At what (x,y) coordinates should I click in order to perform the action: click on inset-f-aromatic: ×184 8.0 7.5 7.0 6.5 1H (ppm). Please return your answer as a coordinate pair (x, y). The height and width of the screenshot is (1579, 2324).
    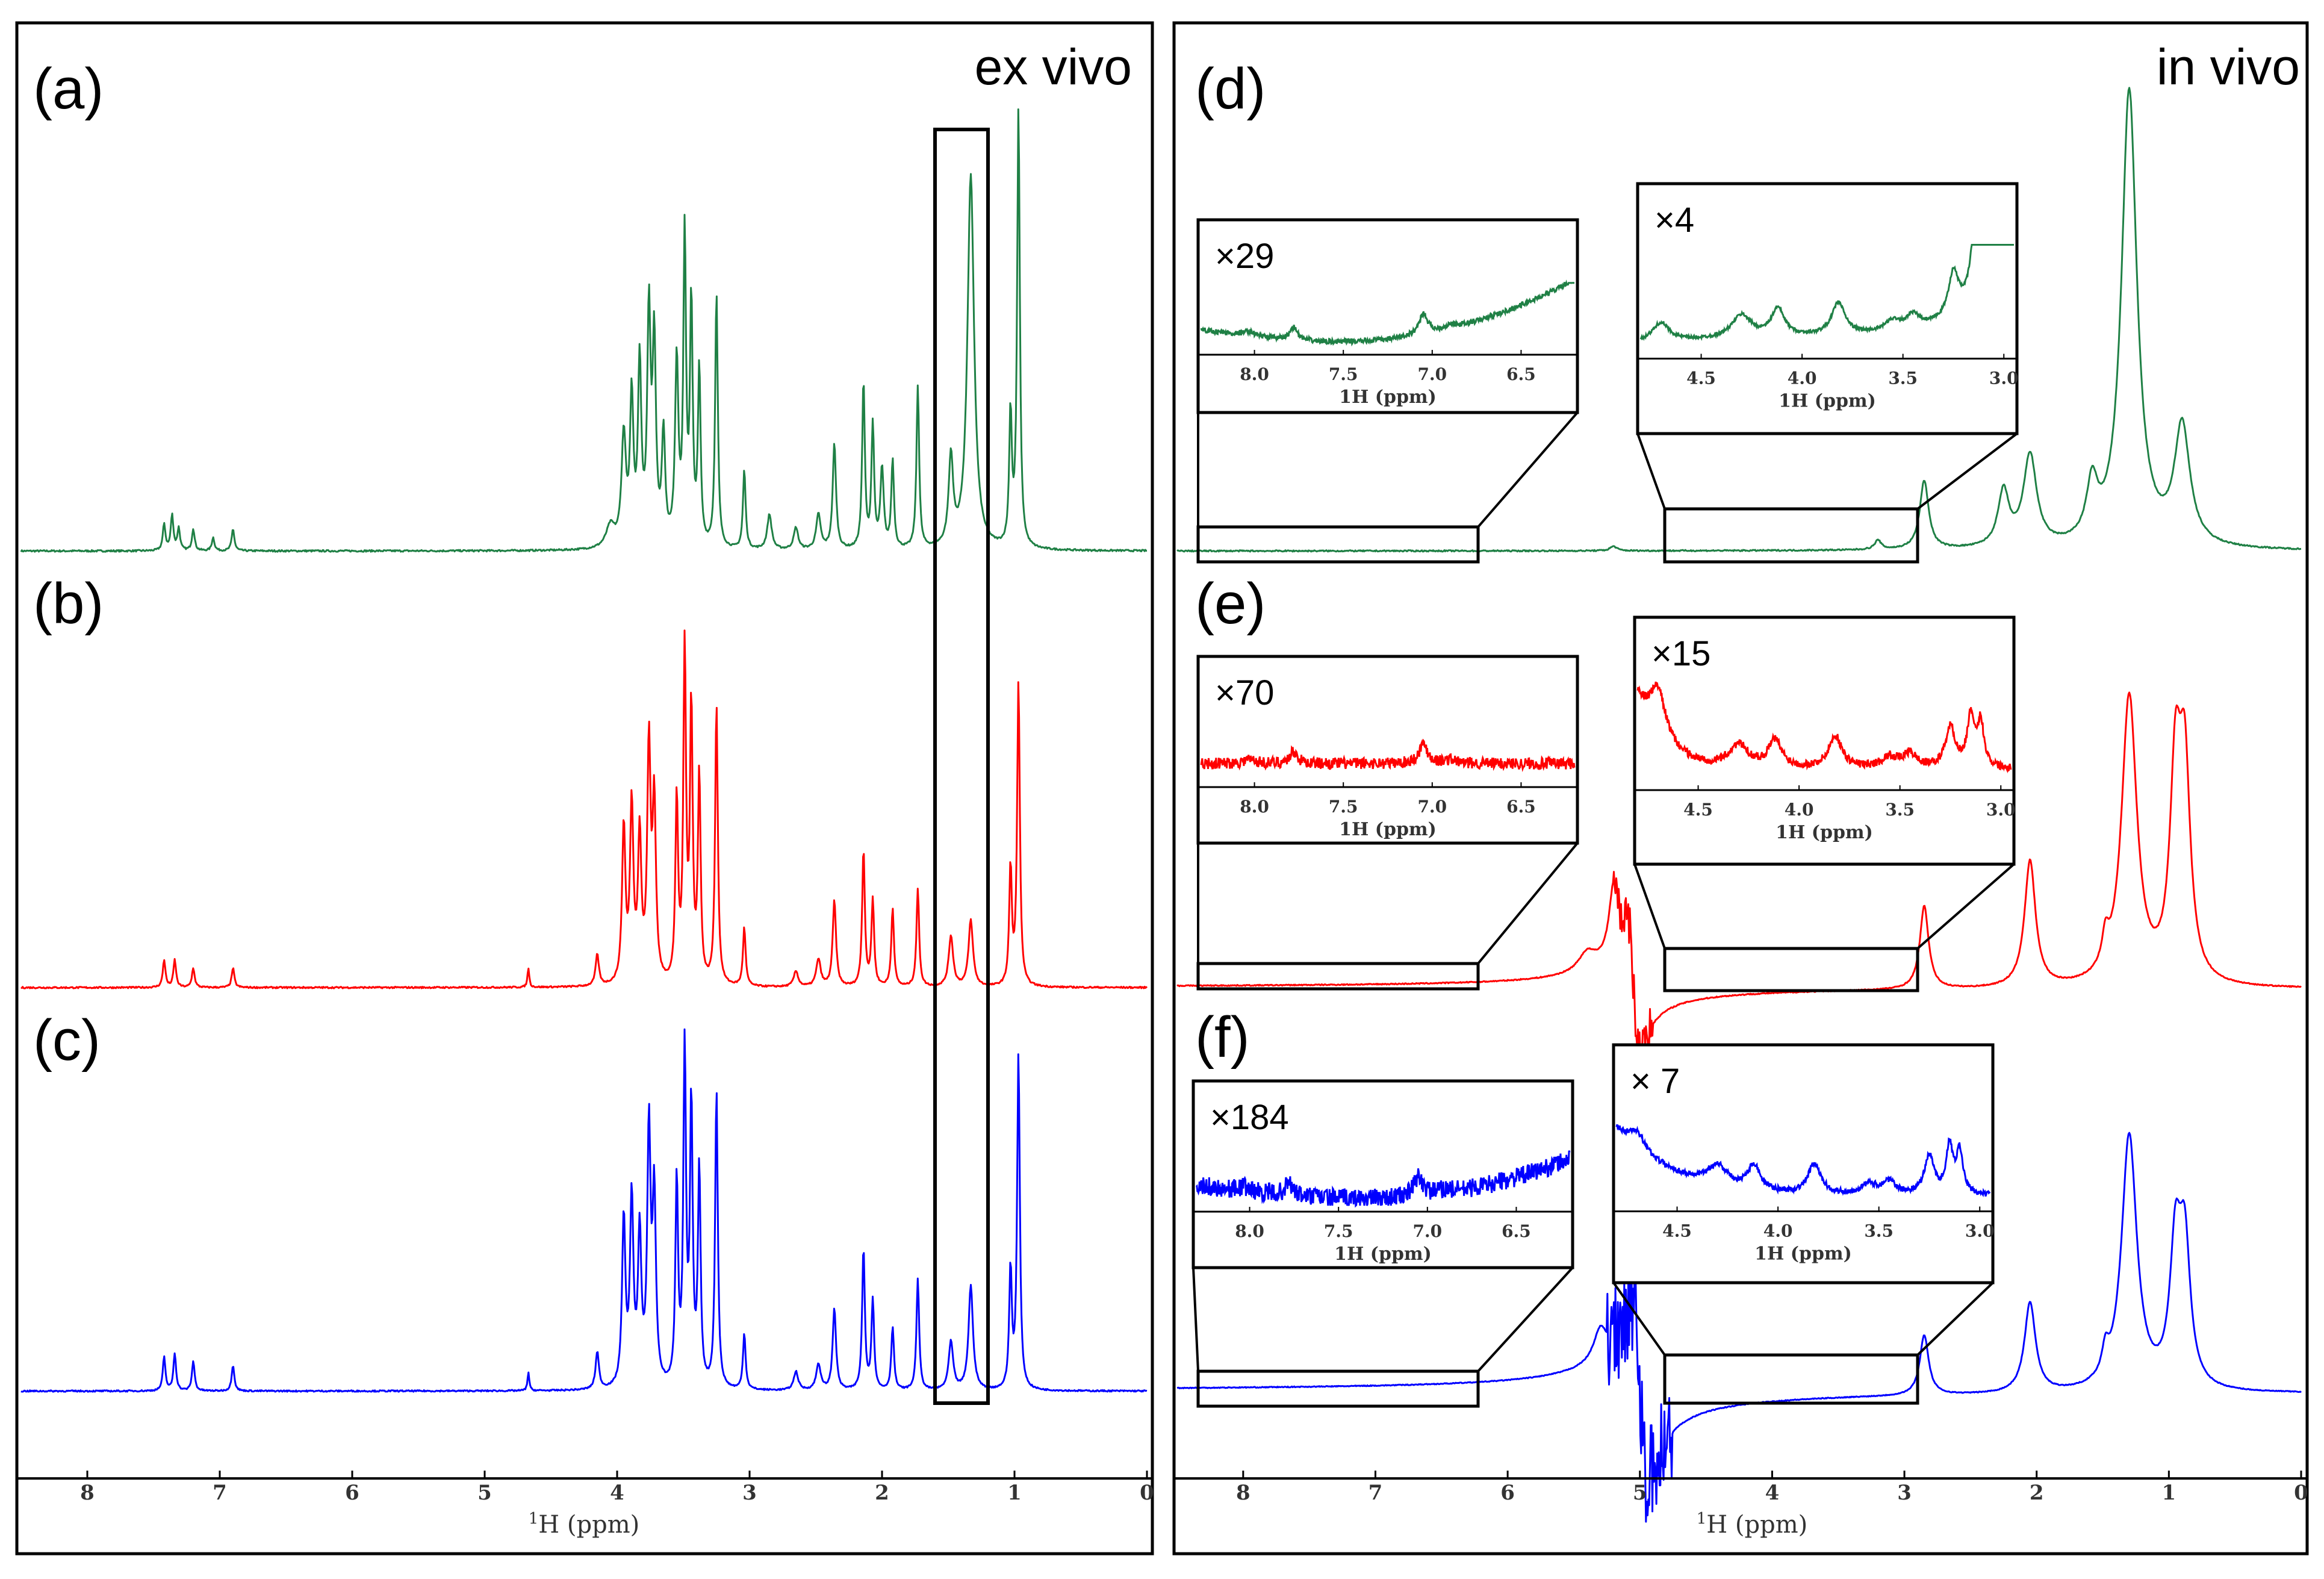
    Looking at the image, I should click on (1383, 1244).